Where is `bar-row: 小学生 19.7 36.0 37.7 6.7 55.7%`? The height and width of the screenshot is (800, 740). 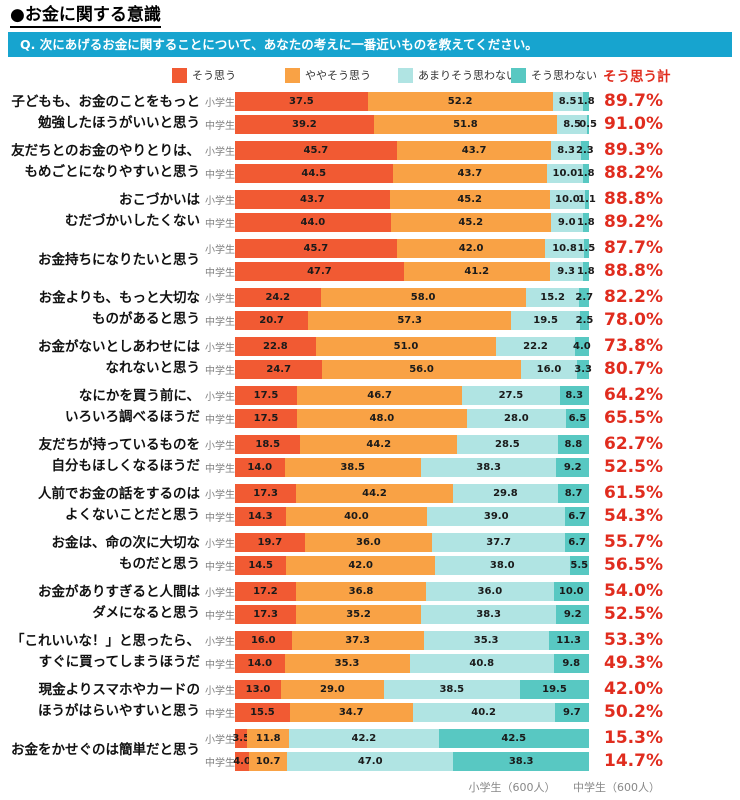 bar-row: 小学生 19.7 36.0 37.7 6.7 55.7% is located at coordinates (431, 542).